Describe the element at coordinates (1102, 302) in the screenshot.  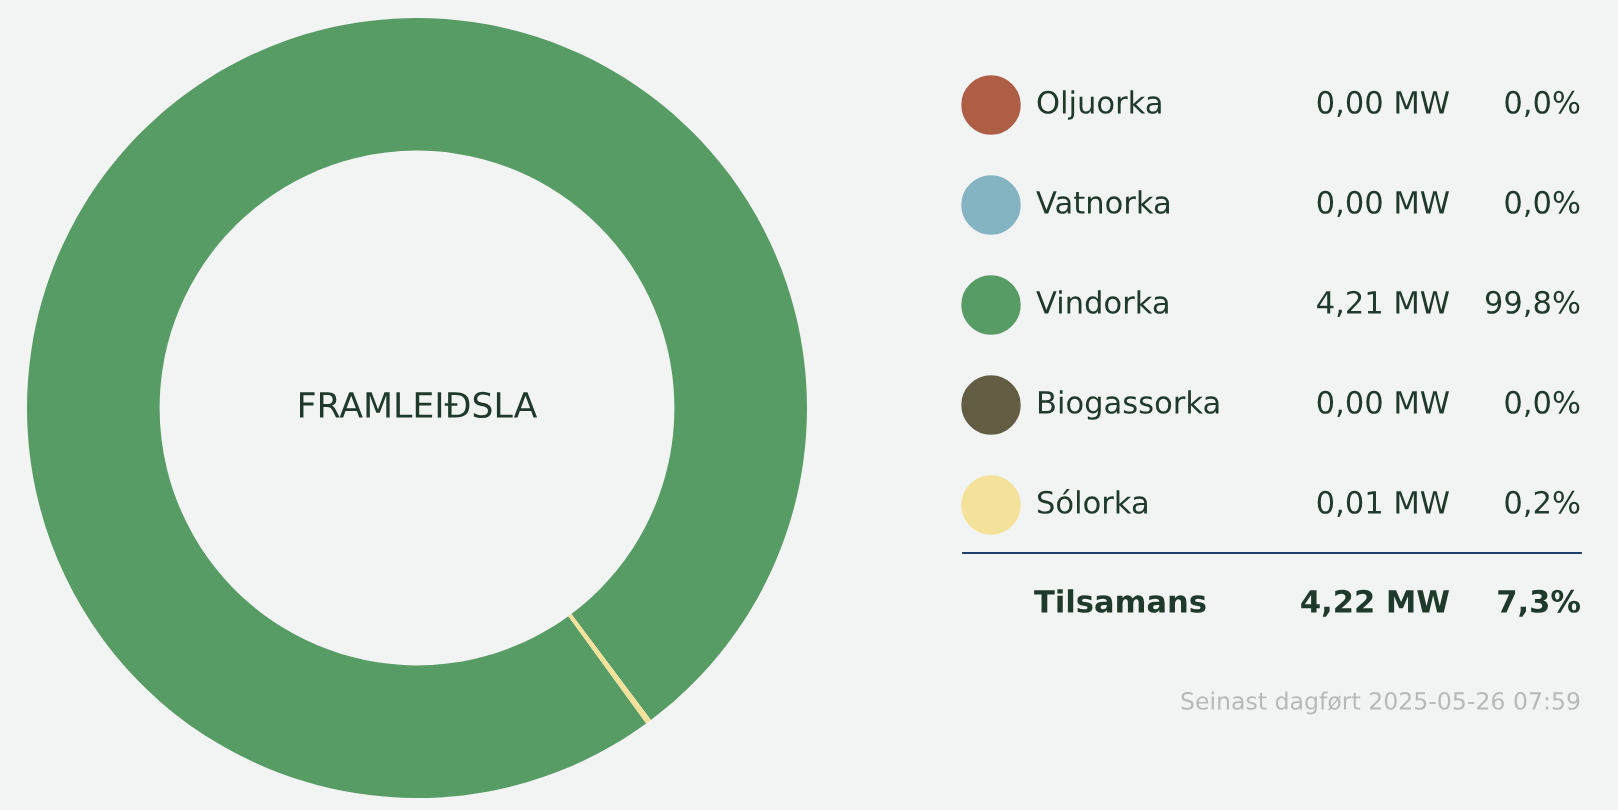
I see `legend-label: Vindorka` at that location.